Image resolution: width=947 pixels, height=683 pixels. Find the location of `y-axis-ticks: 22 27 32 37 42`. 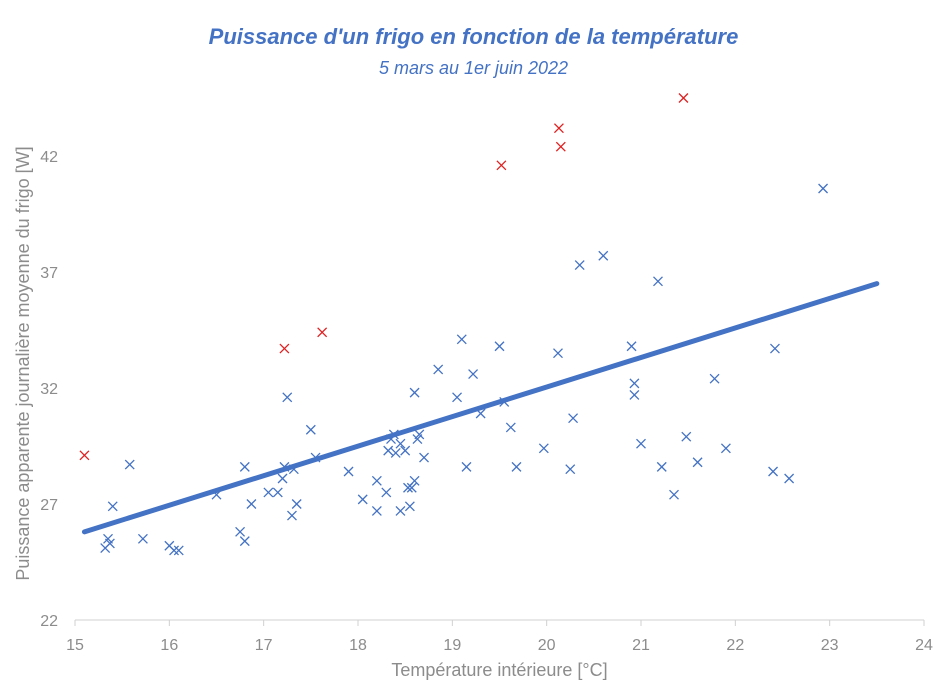

y-axis-ticks: 22 27 32 37 42 is located at coordinates (49, 389).